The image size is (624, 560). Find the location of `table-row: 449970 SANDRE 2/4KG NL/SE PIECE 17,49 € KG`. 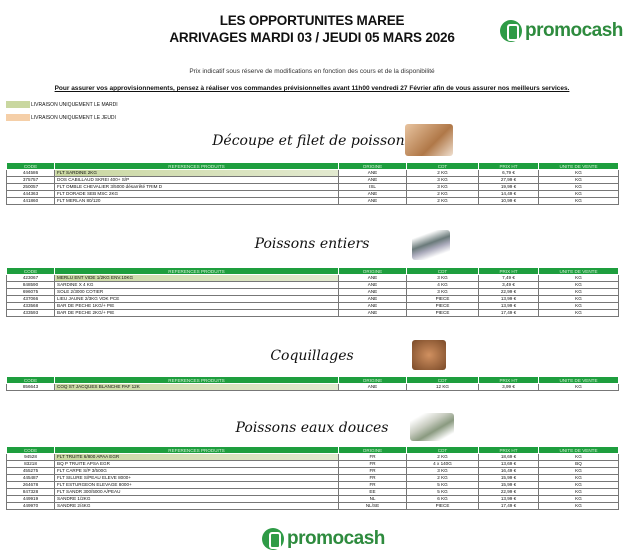

table-row: 449970 SANDRE 2/4KG NL/SE PIECE 17,49 € KG is located at coordinates (312, 506).